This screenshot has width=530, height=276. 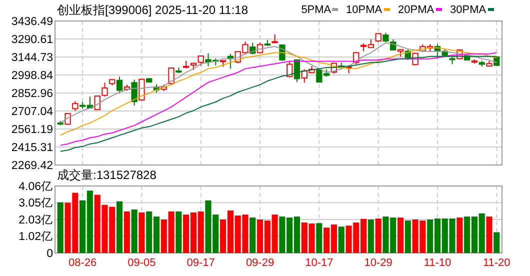 What do you see at coordinates (496, 263) in the screenshot?
I see `x-tick-label: 11-20` at bounding box center [496, 263].